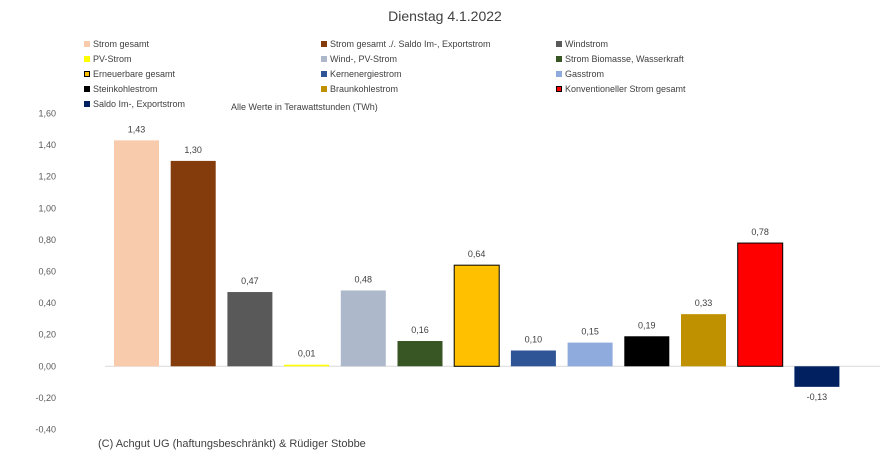  I want to click on y-tick-label: 1,00, so click(47, 208).